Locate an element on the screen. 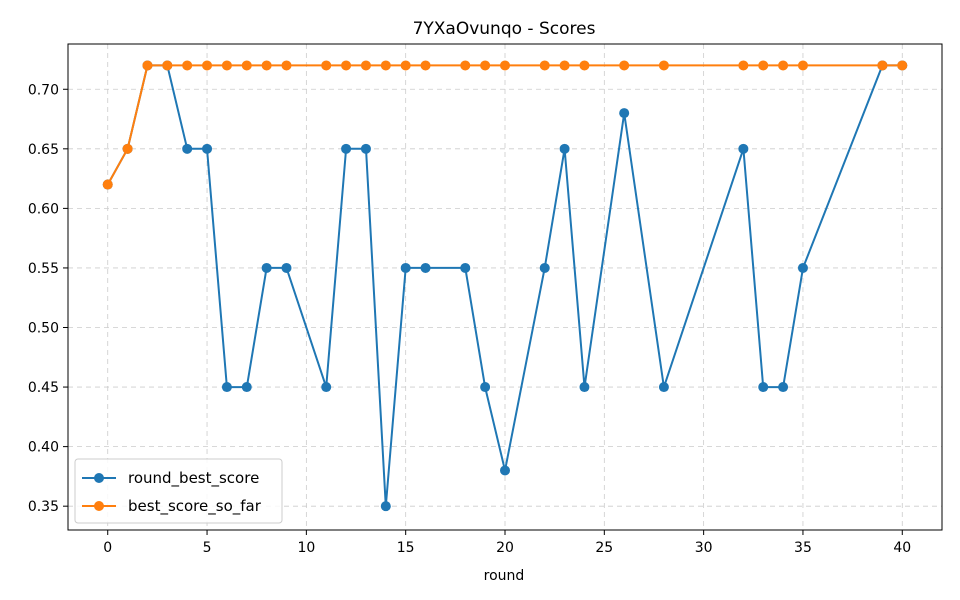 The height and width of the screenshot is (600, 960). y-tick-label: 0.55 is located at coordinates (43, 269).